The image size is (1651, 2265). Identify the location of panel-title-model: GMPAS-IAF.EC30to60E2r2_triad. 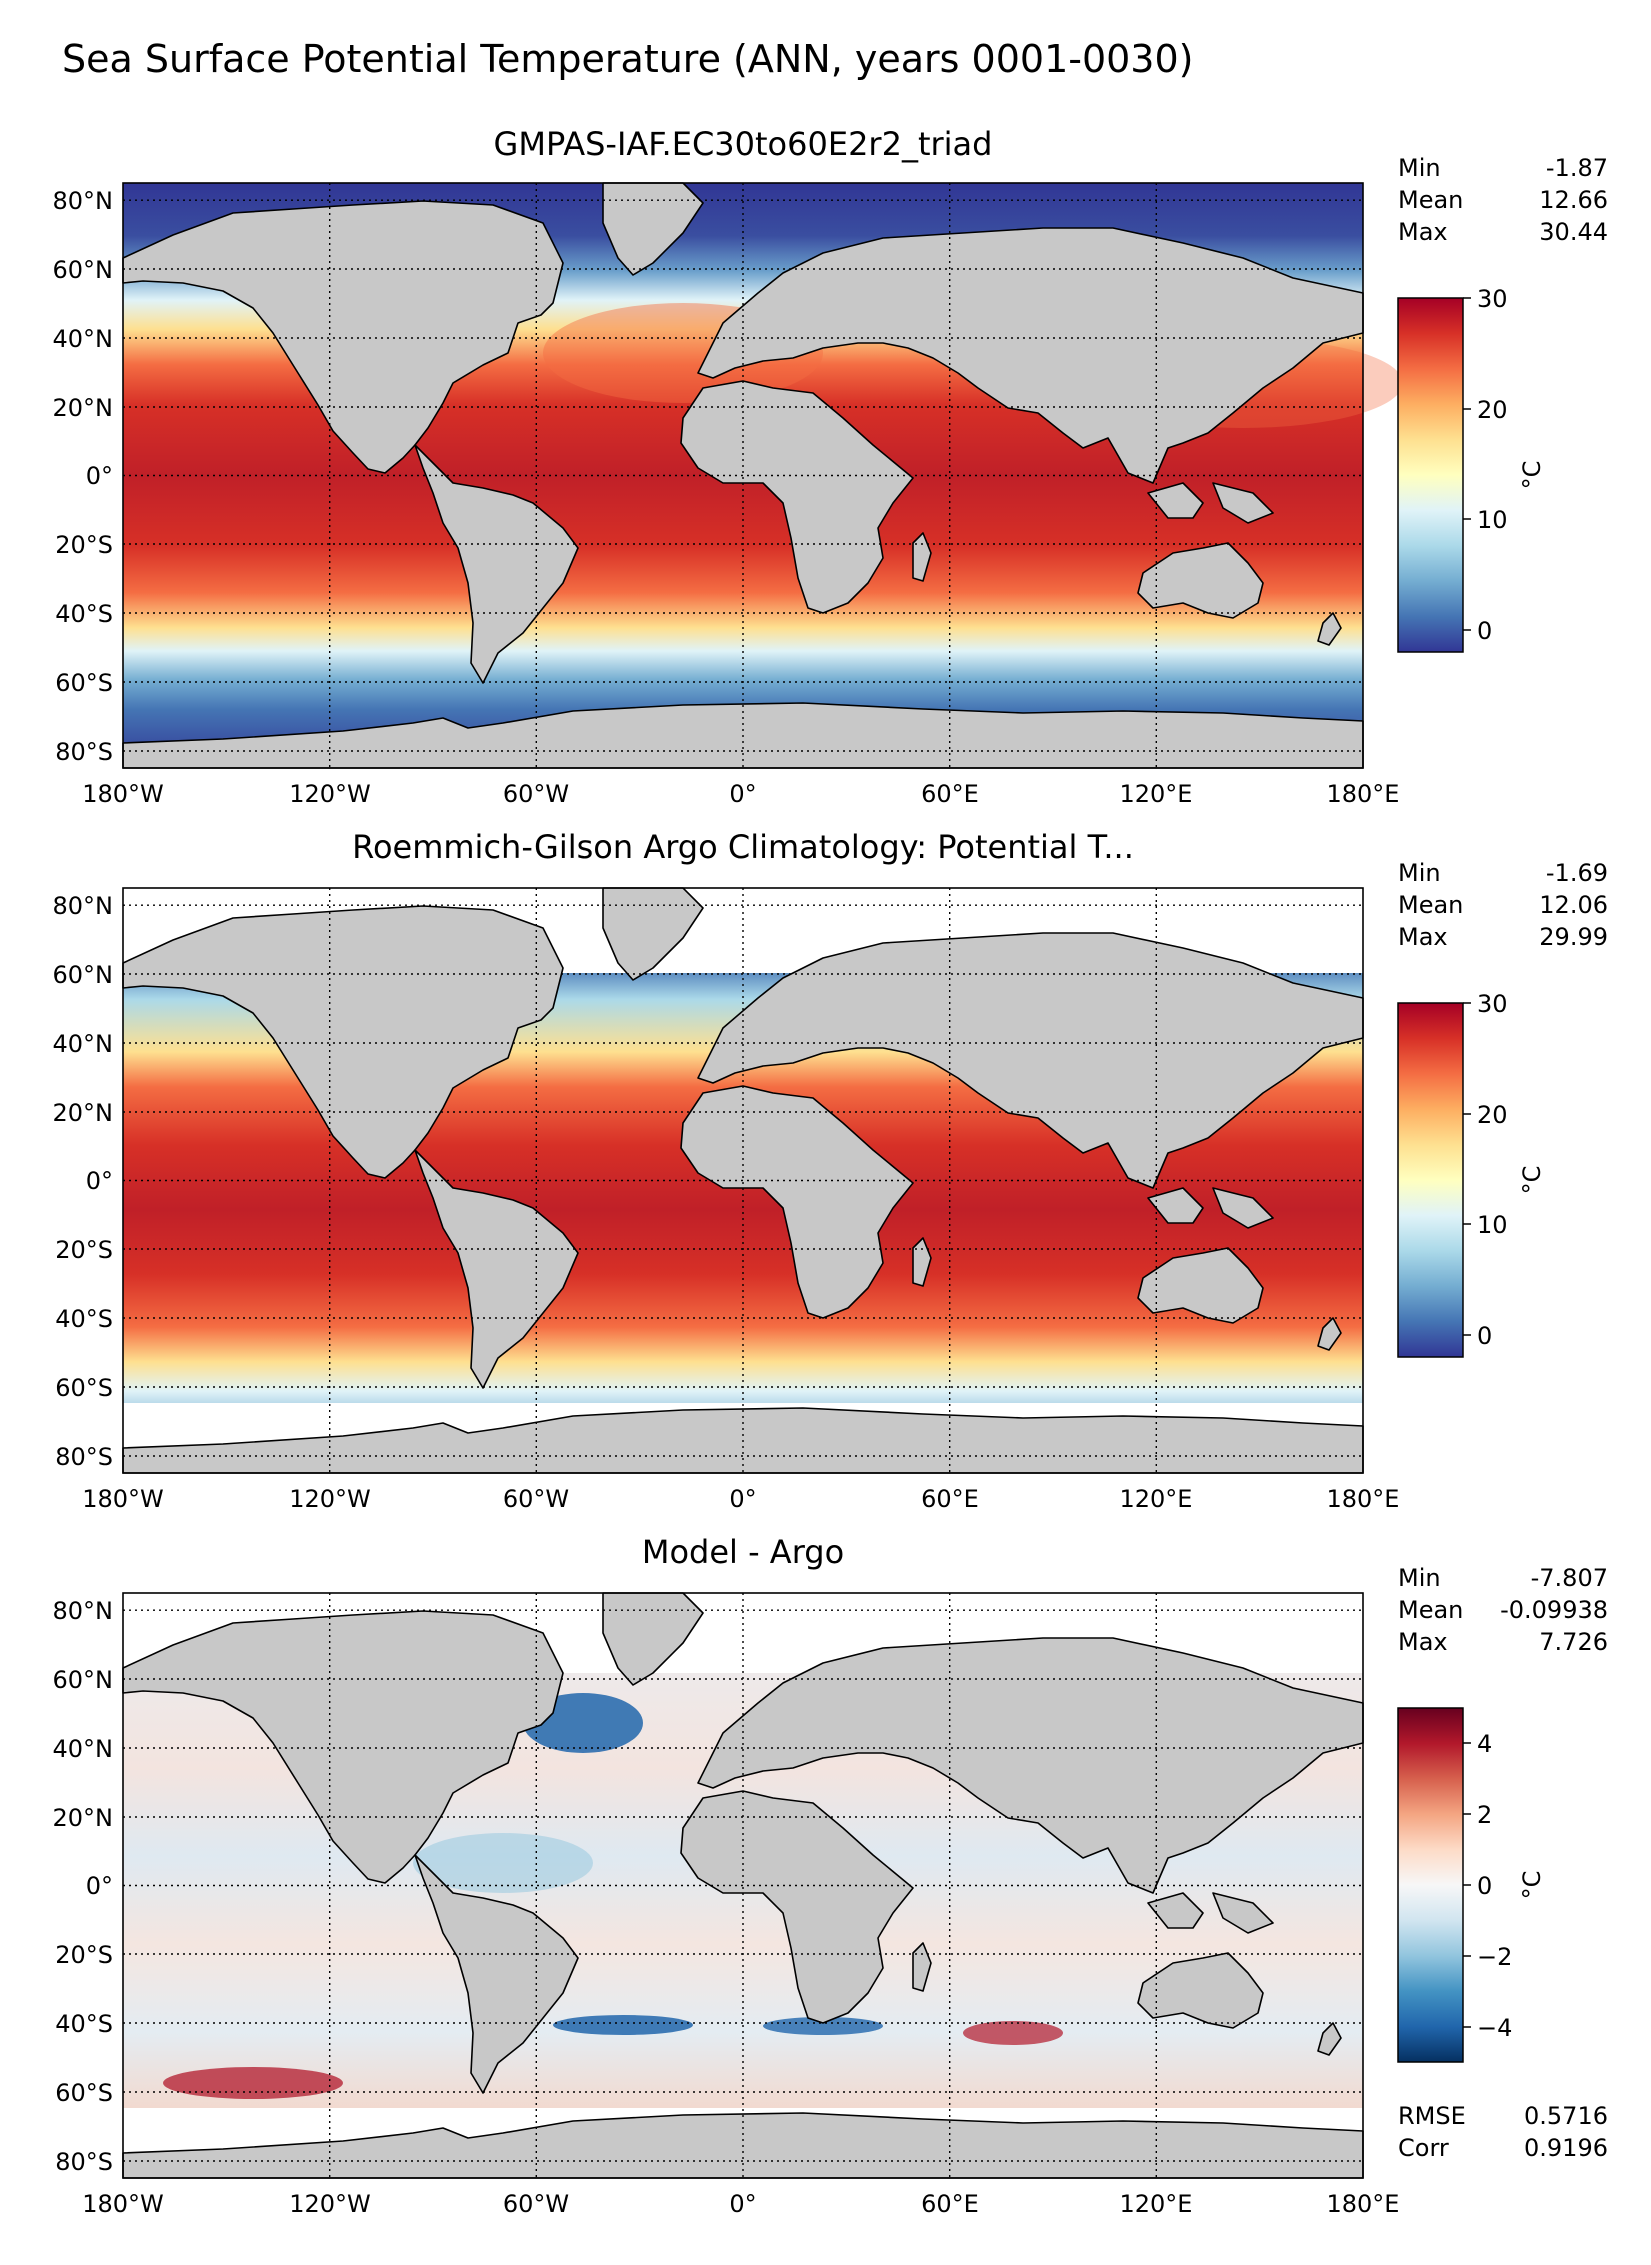
(743, 144).